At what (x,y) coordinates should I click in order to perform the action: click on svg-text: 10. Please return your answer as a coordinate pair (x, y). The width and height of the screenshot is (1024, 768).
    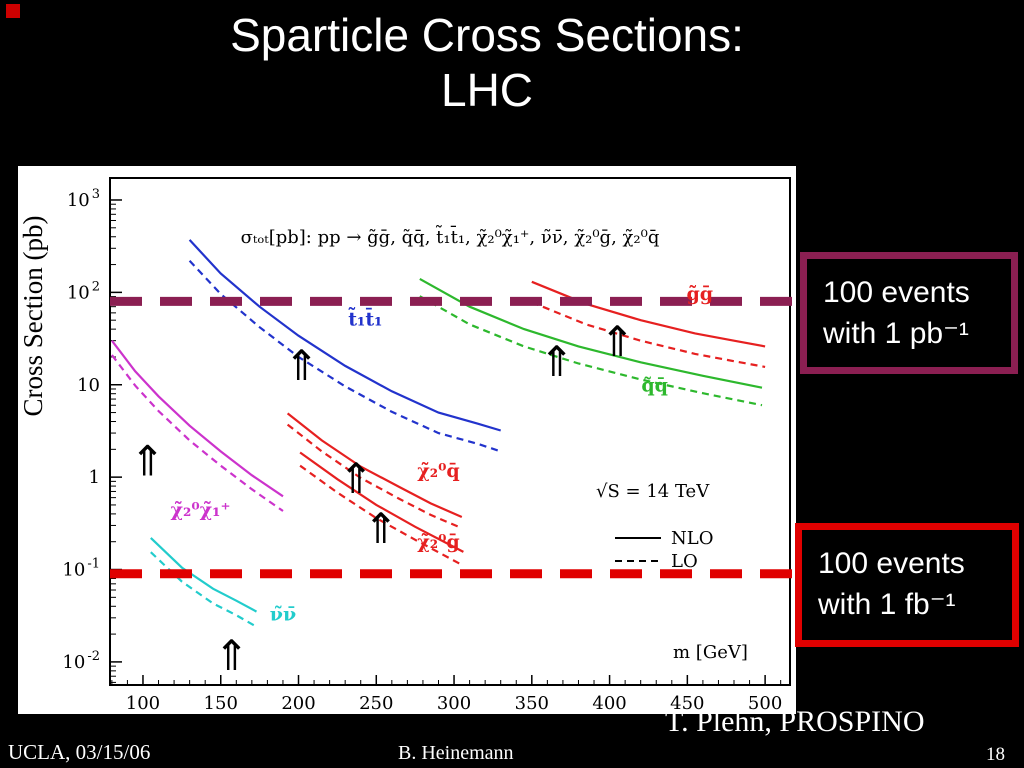
    Looking at the image, I should click on (88, 385).